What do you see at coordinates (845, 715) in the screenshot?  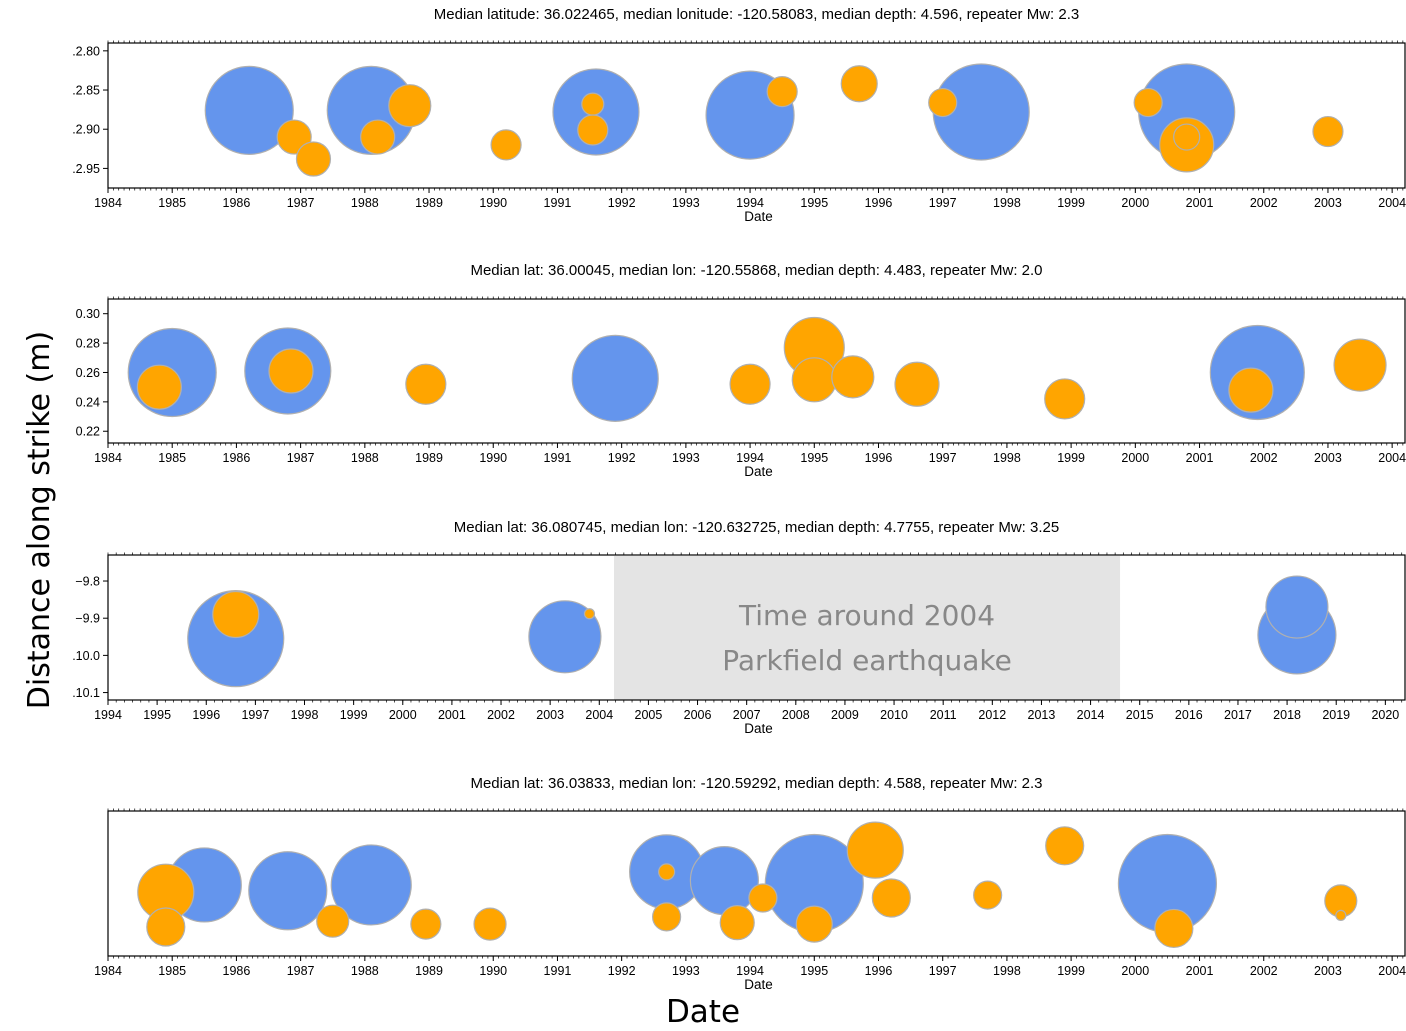 I see `x-tick-label: 2009` at bounding box center [845, 715].